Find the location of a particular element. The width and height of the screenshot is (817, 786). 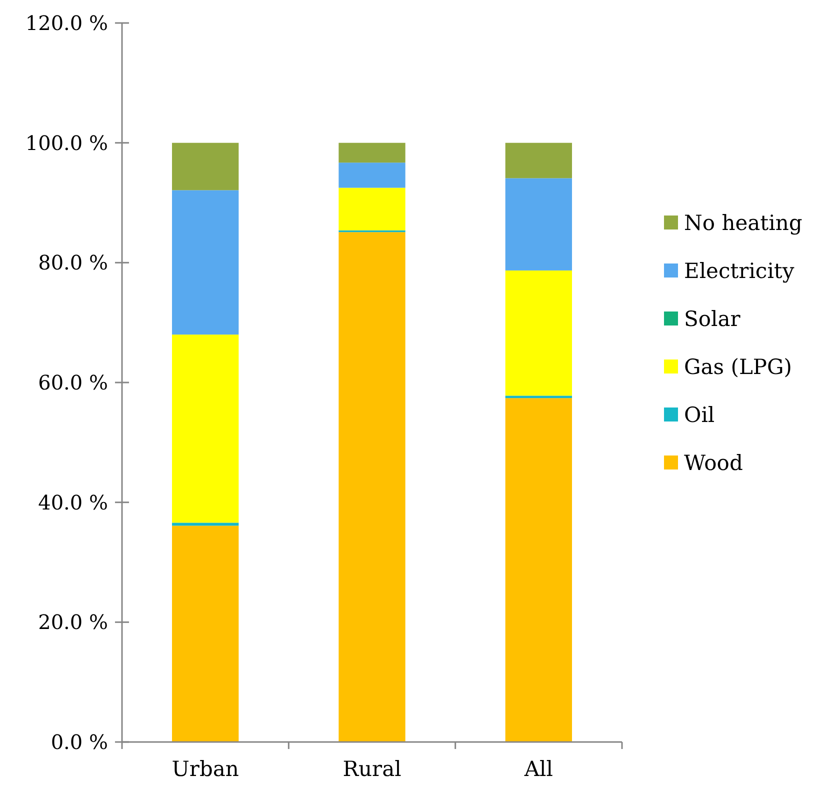

y-tick-label: 100.0 % is located at coordinates (66, 142).